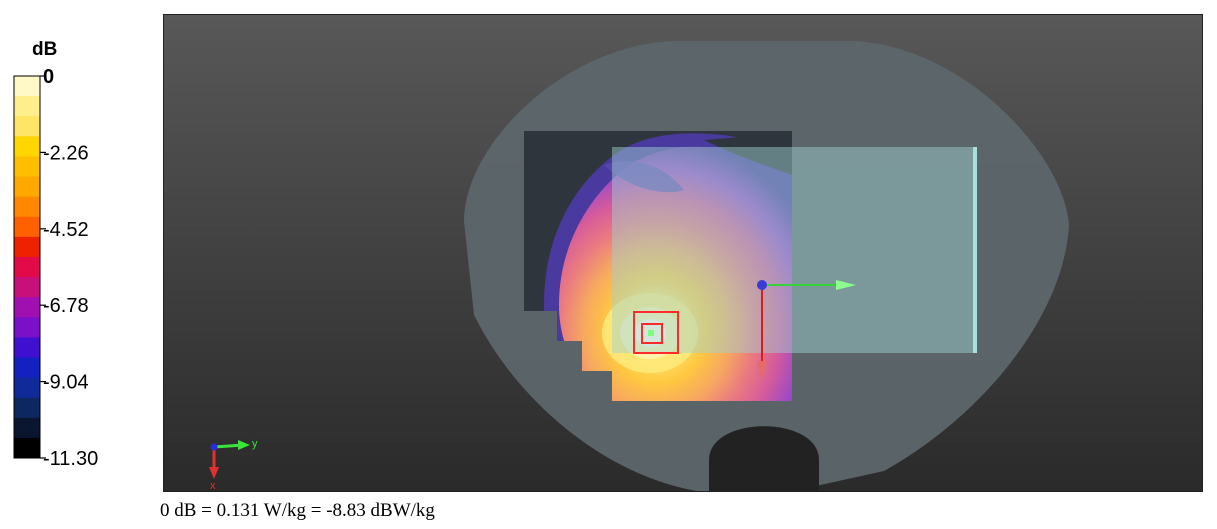 The image size is (1217, 529). I want to click on device-edge, so click(975, 250).